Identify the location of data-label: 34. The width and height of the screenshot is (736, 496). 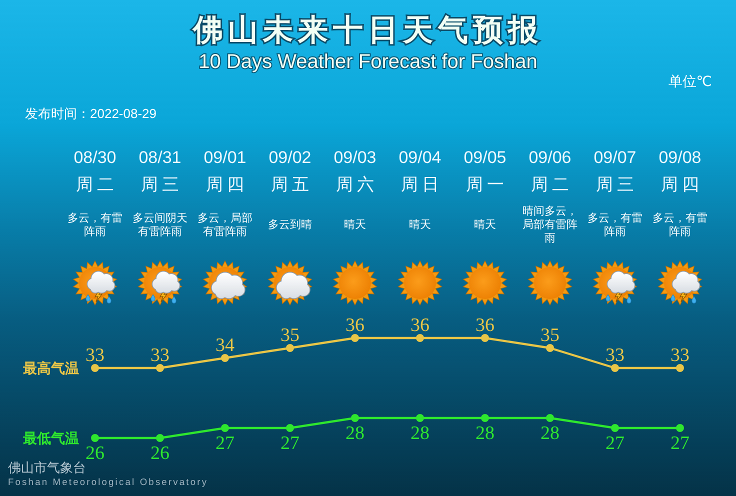
(225, 345).